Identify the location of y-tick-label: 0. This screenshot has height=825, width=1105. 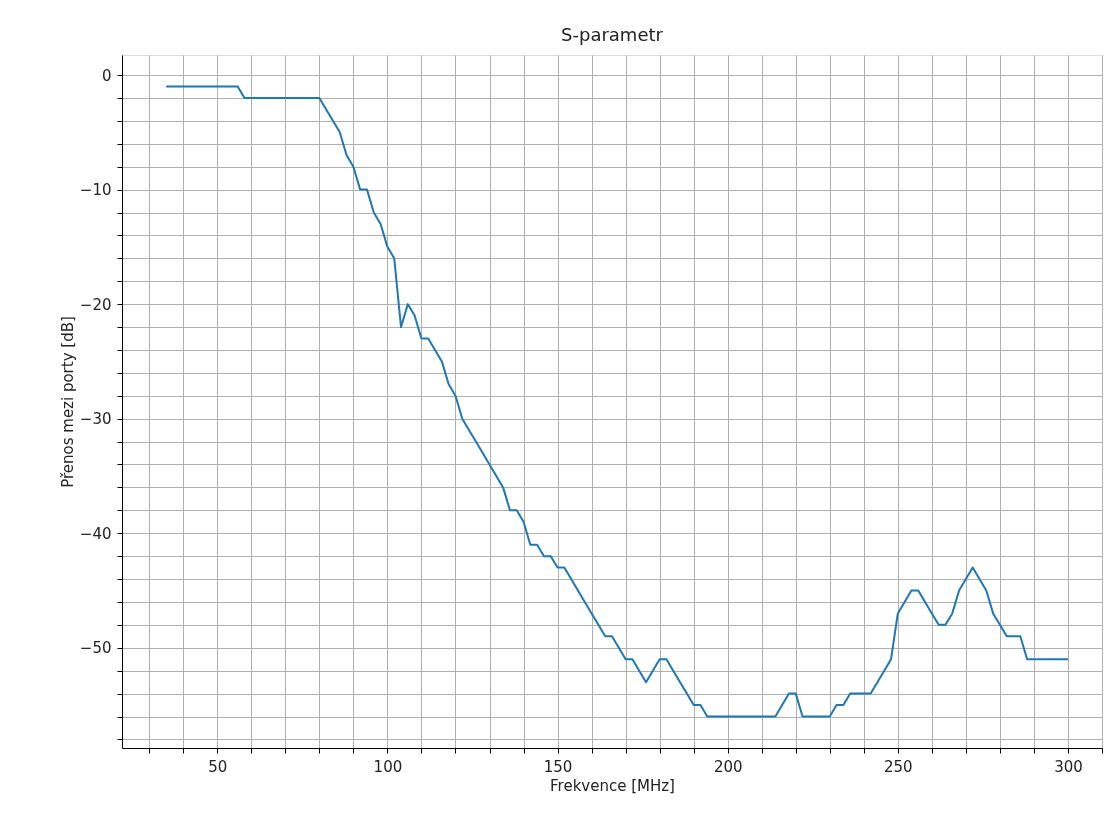
(106, 75).